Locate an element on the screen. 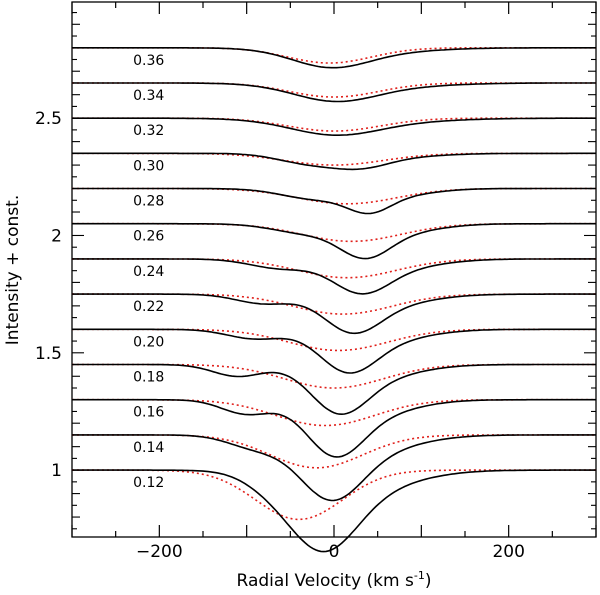 The height and width of the screenshot is (595, 600). model-profile-0.12 is located at coordinates (334, 495).